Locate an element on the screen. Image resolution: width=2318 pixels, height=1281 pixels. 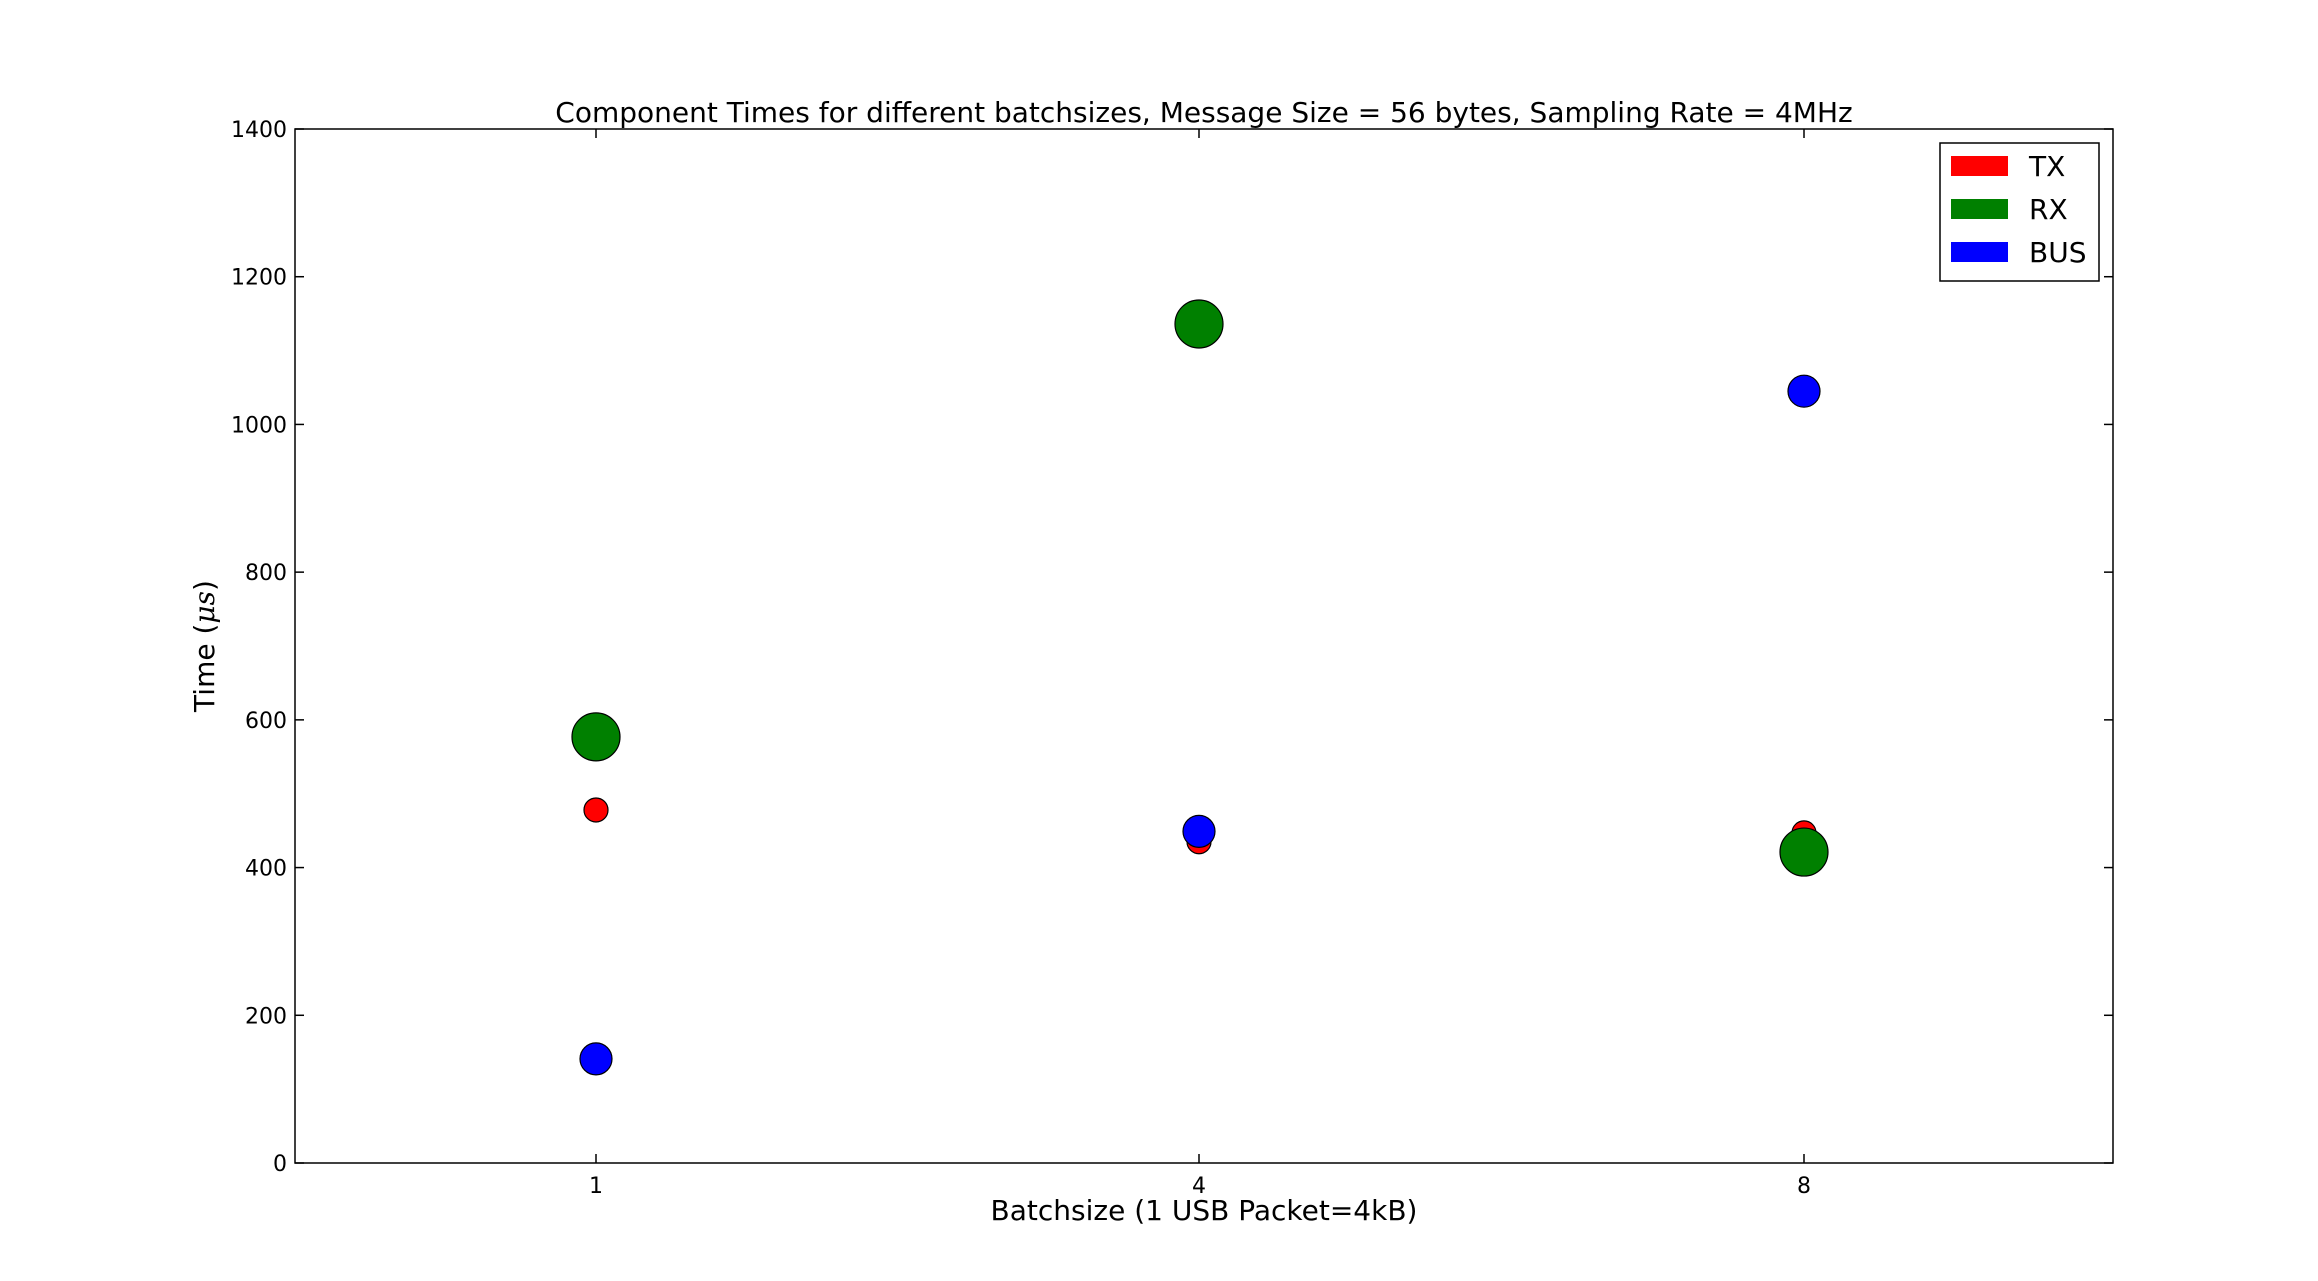
legend-label-tx: TX is located at coordinates (2046, 166).